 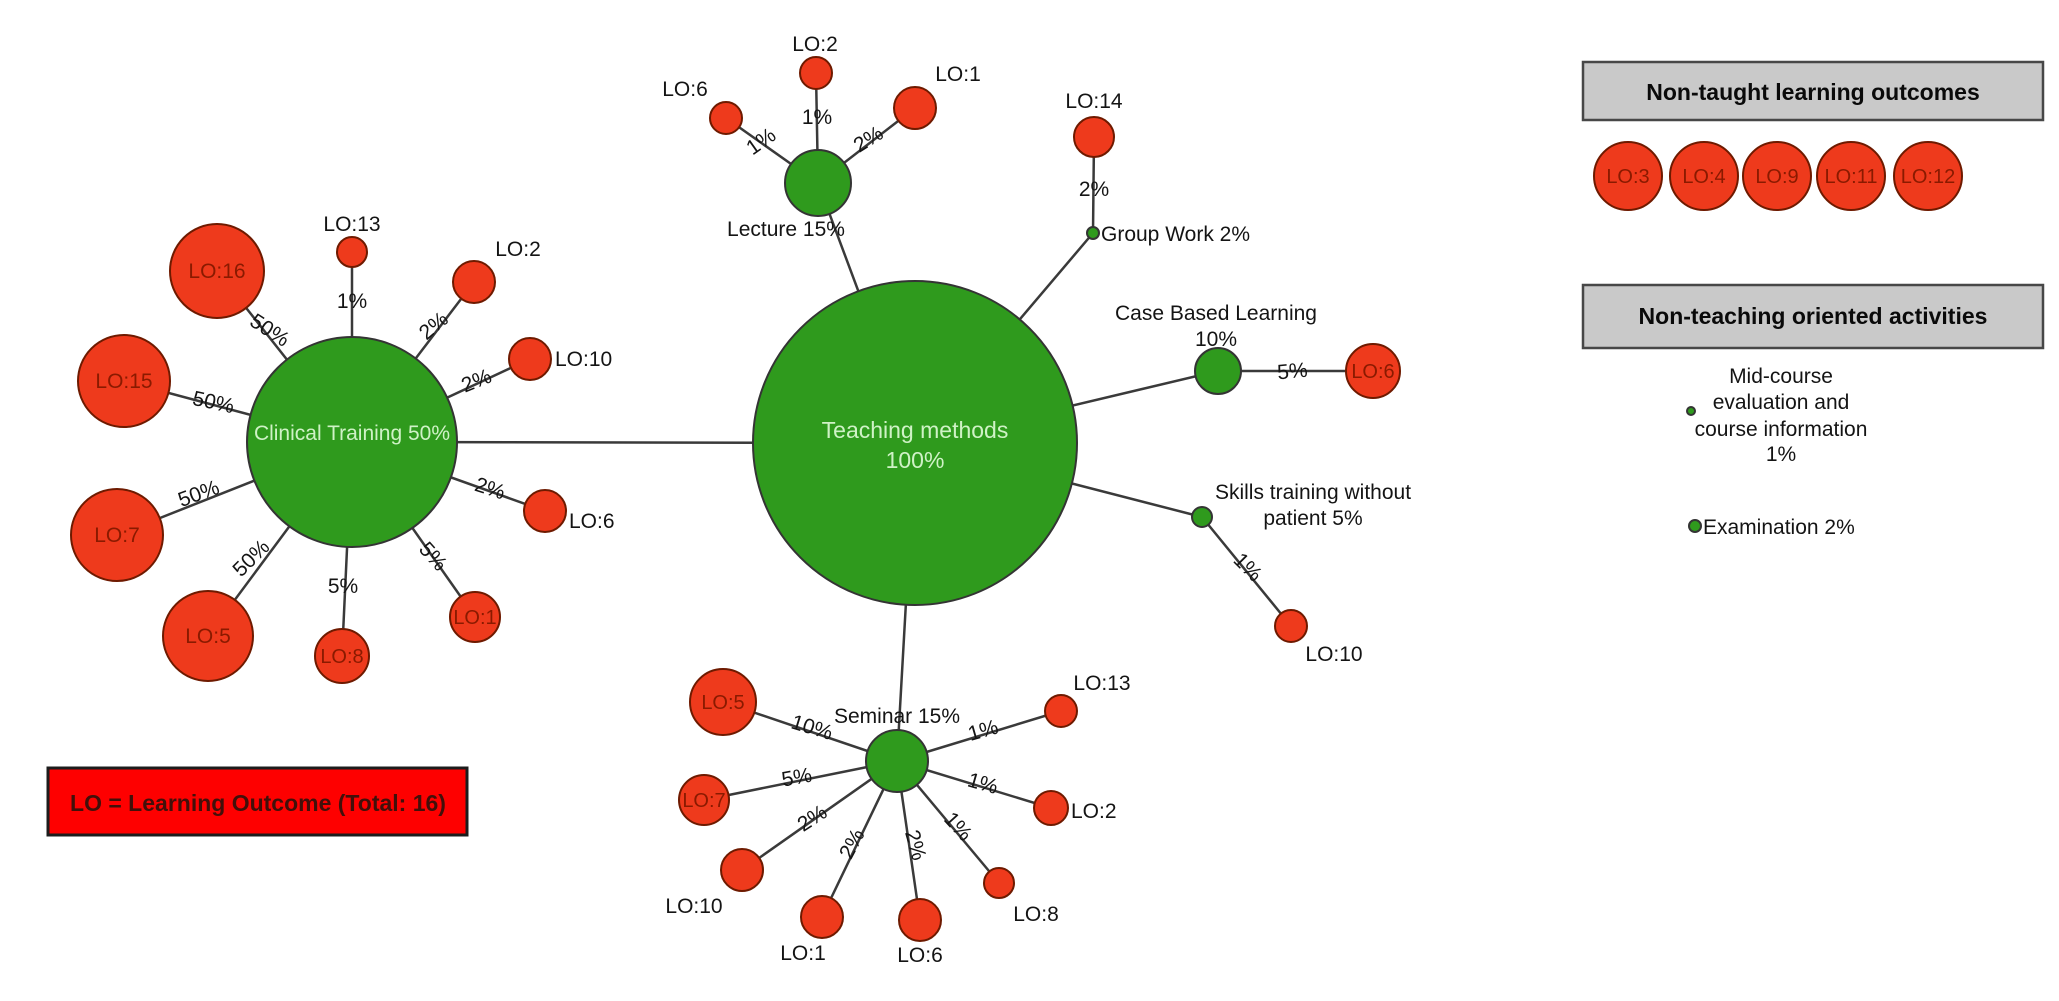 I want to click on node-nt-lo4, so click(x=1704, y=176).